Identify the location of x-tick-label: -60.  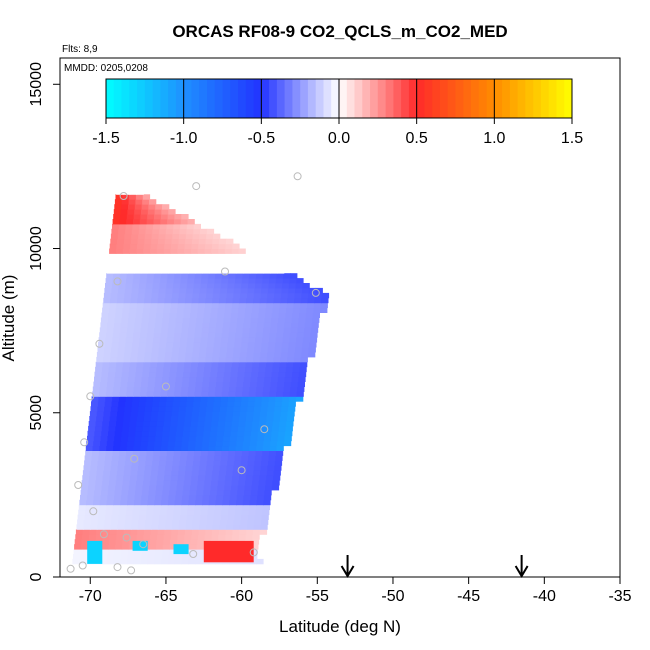
(241, 596).